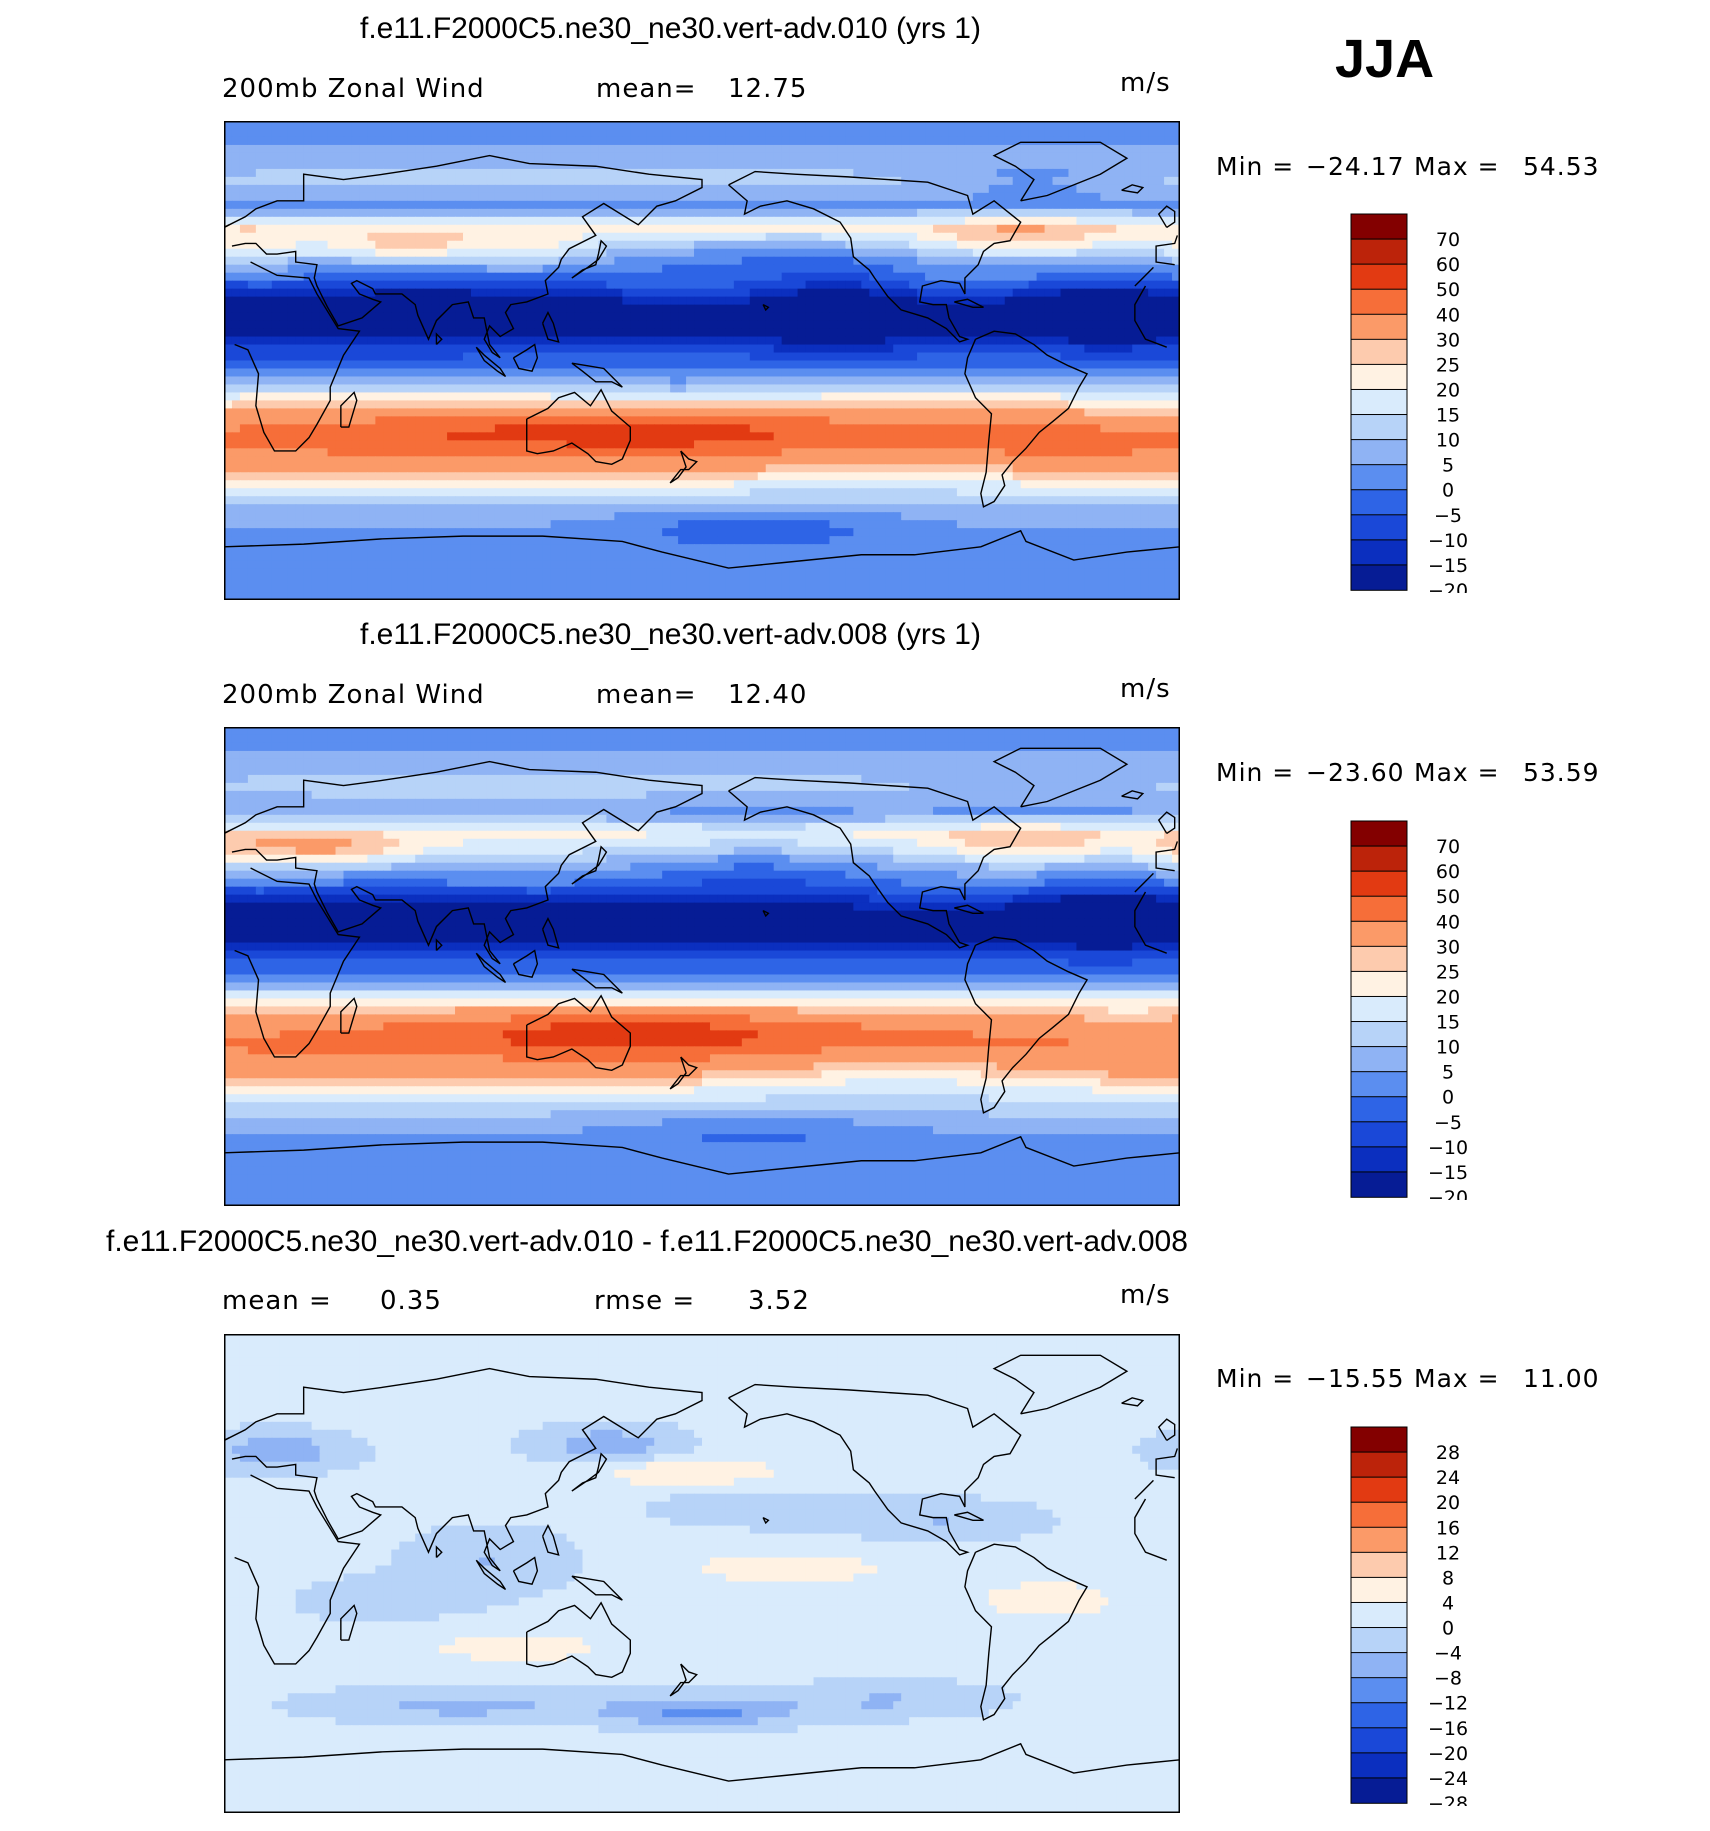 This screenshot has width=1710, height=1831. What do you see at coordinates (1448, 1779) in the screenshot?
I see `colorbar-tick-label: −24` at bounding box center [1448, 1779].